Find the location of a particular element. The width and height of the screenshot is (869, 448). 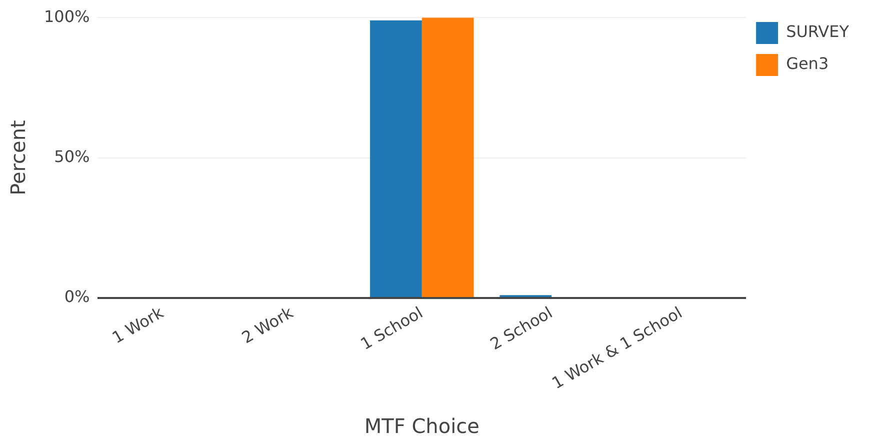

y-axis-title: Percent is located at coordinates (18, 158).